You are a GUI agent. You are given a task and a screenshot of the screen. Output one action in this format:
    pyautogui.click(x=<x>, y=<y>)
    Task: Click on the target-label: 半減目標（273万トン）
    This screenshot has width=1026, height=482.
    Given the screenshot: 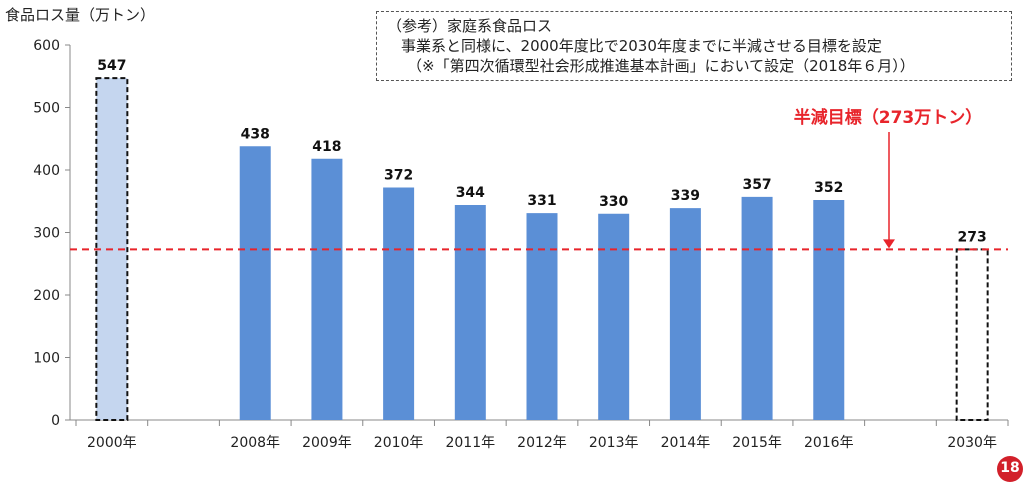 What is the action you would take?
    pyautogui.click(x=888, y=117)
    